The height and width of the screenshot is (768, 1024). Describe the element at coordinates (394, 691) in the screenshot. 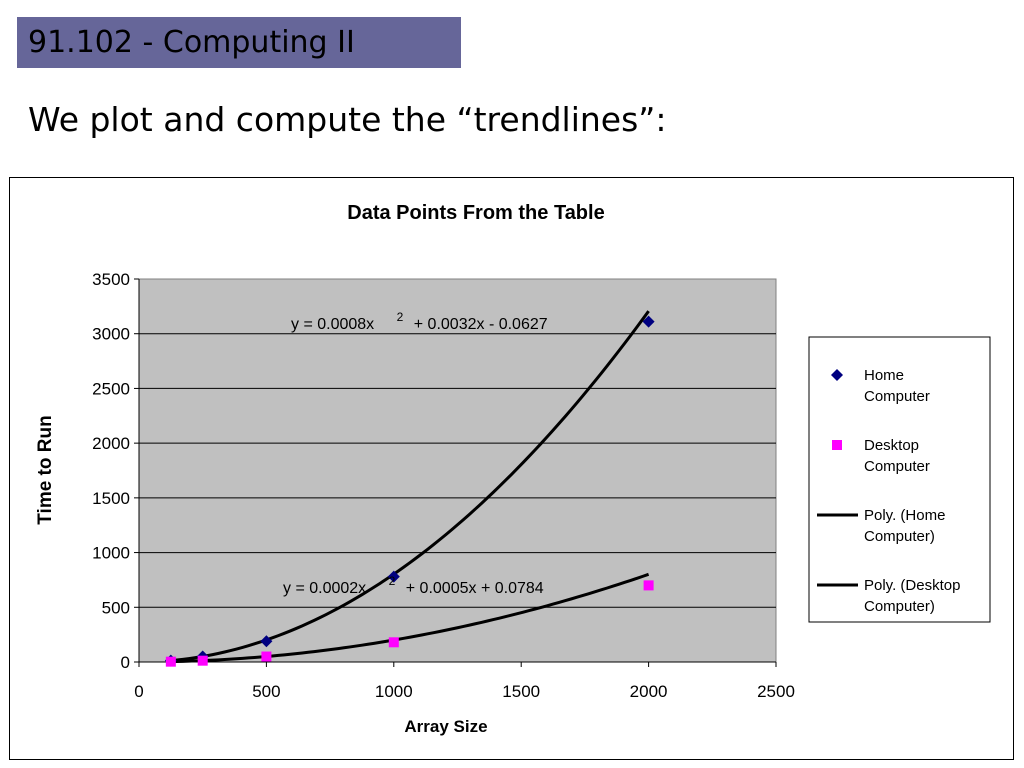

I see `x-tick-label-2: 1000` at that location.